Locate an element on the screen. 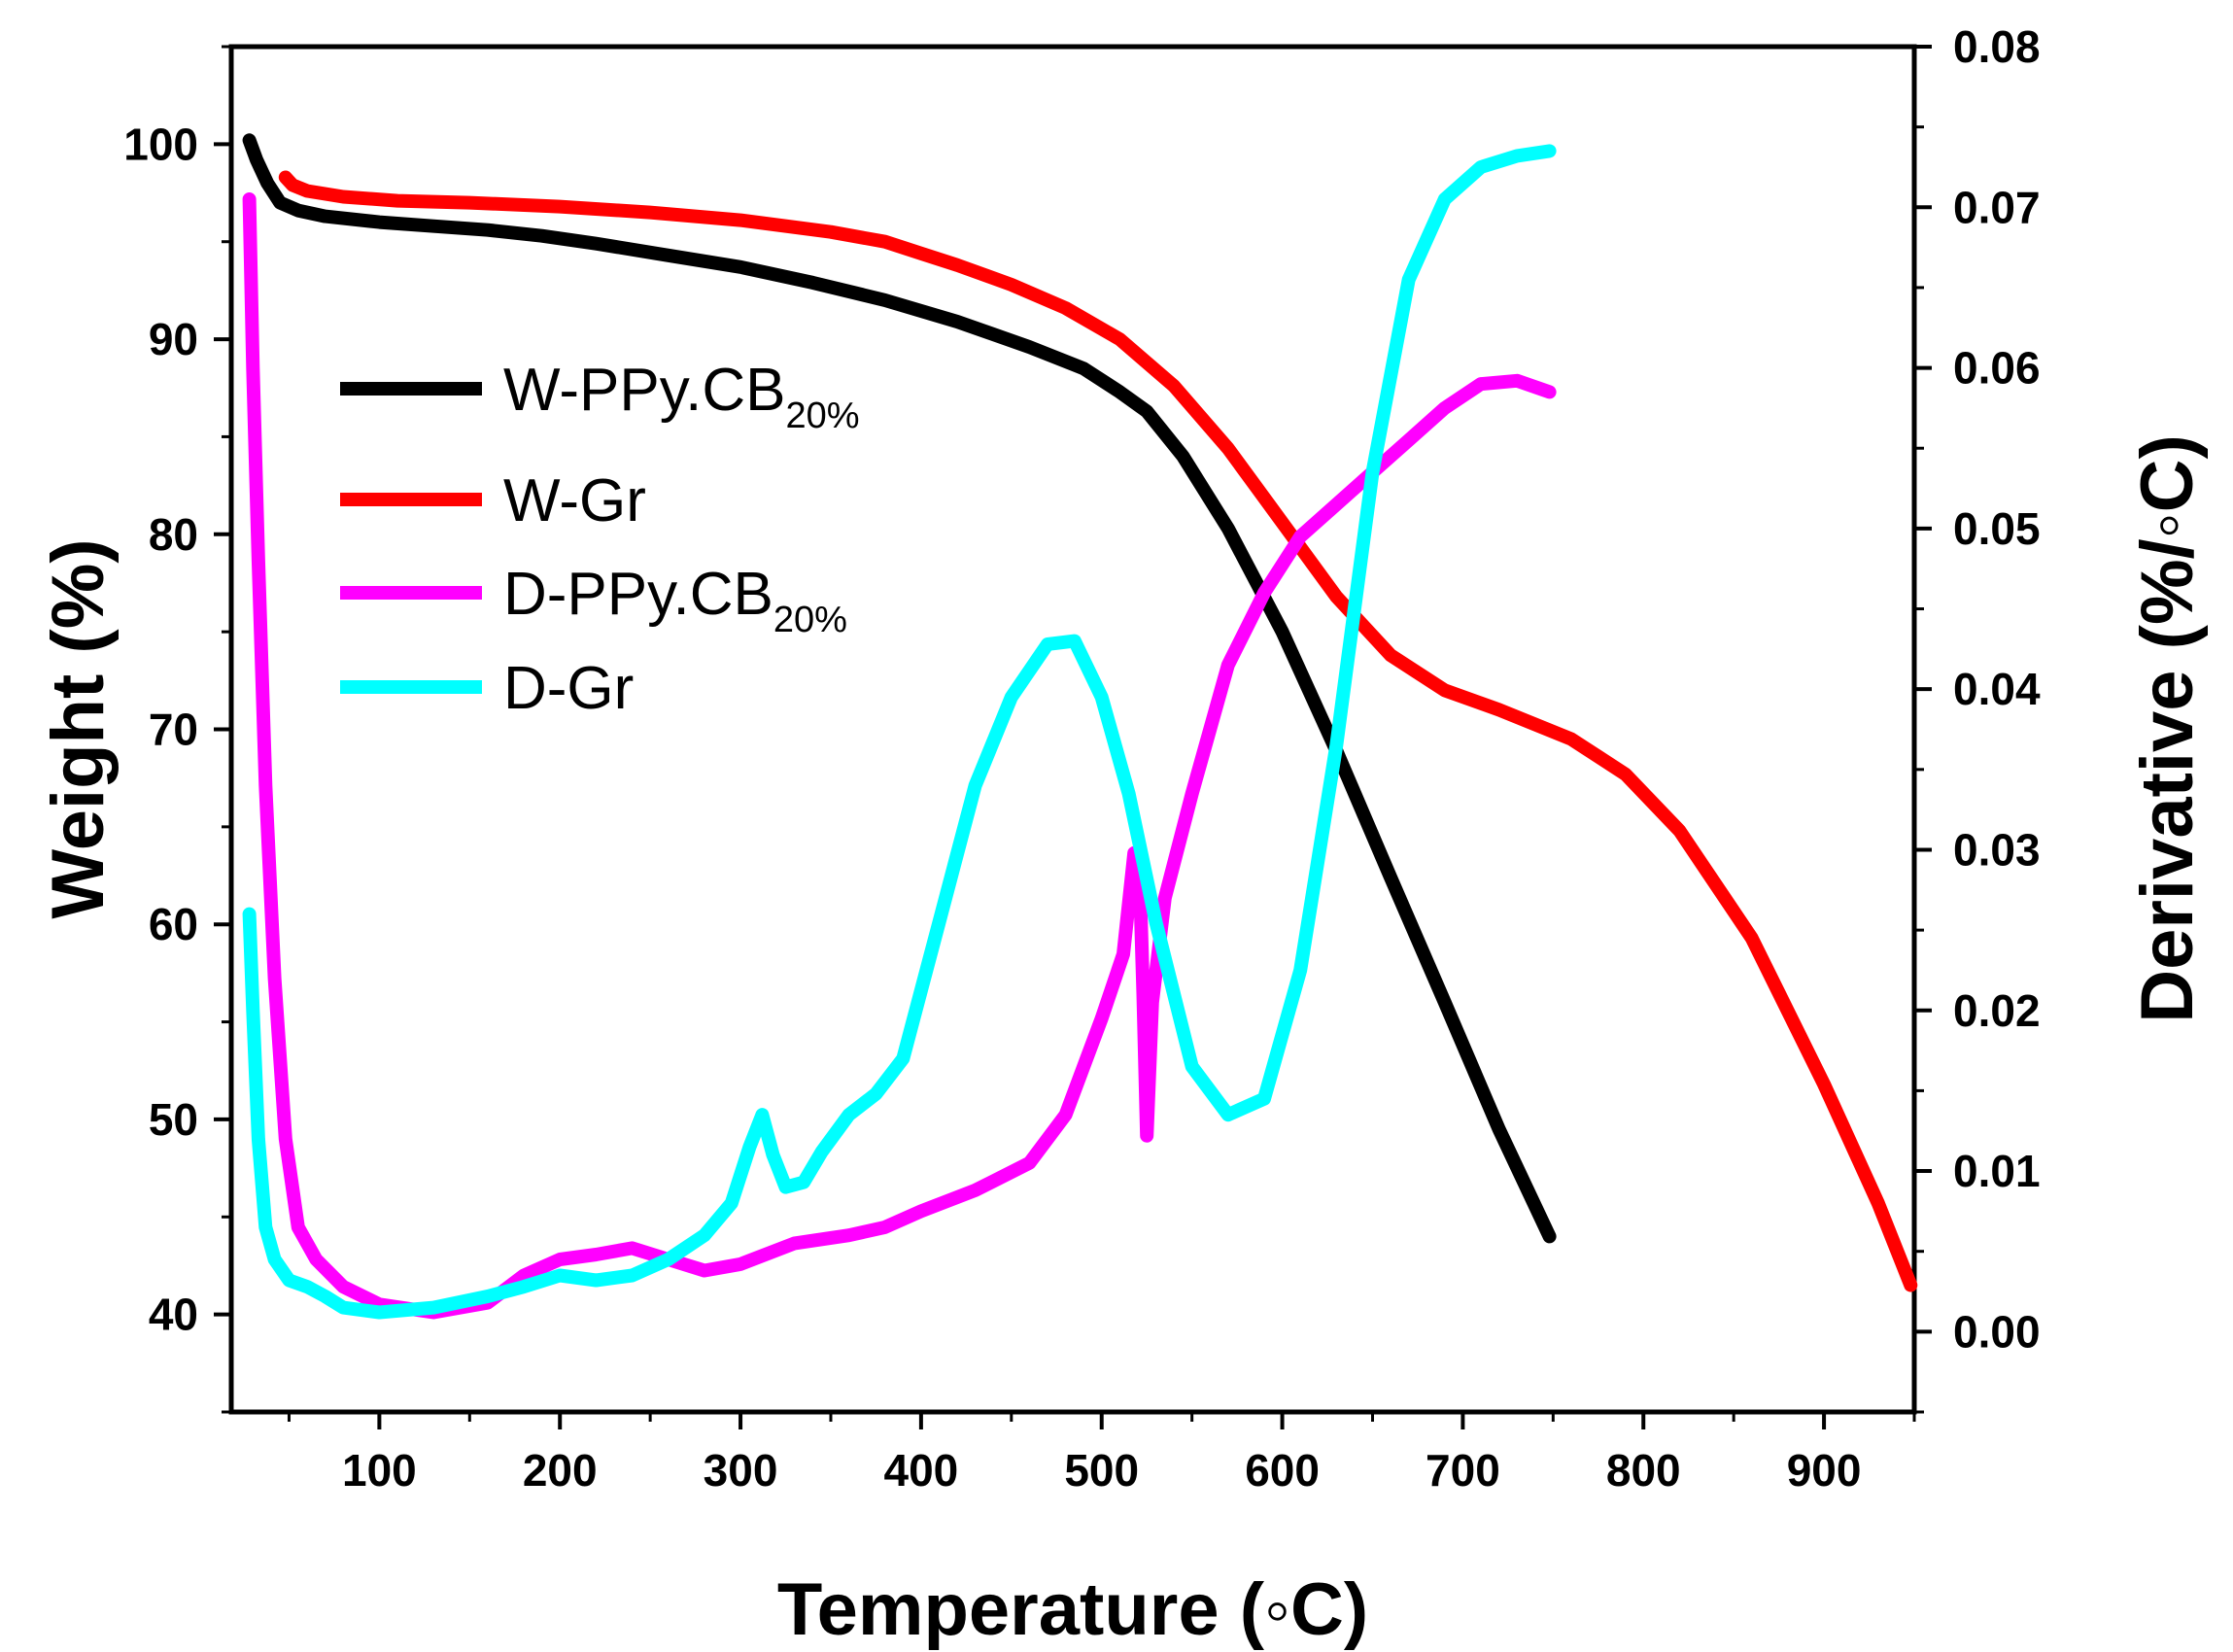 This screenshot has width=2233, height=1652. x-tick-label: 400 is located at coordinates (921, 1471).